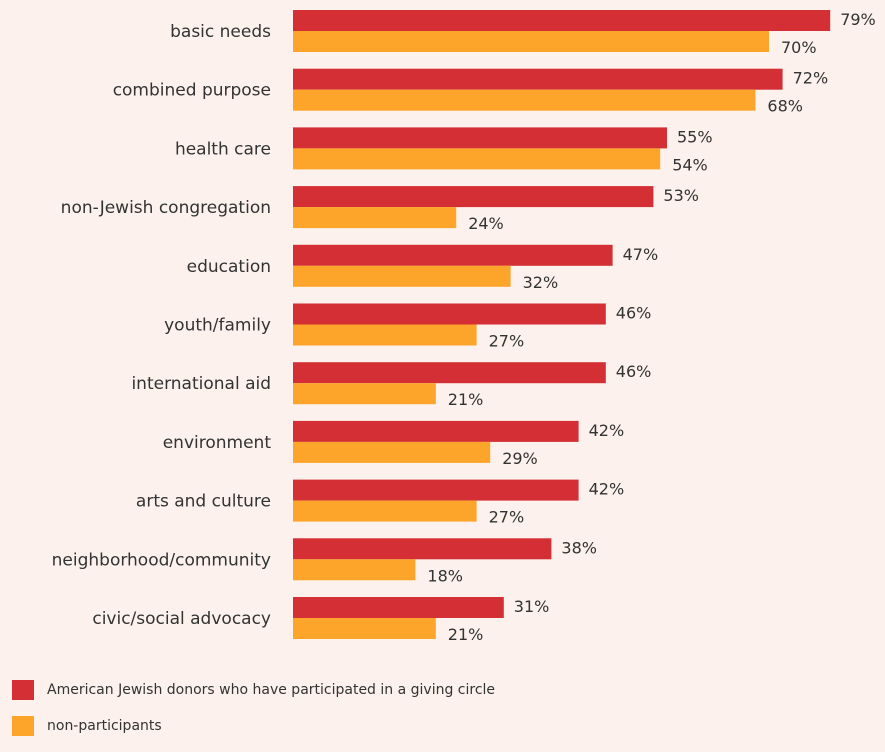  I want to click on bar-participants-civic-social-advocacy, so click(398, 607).